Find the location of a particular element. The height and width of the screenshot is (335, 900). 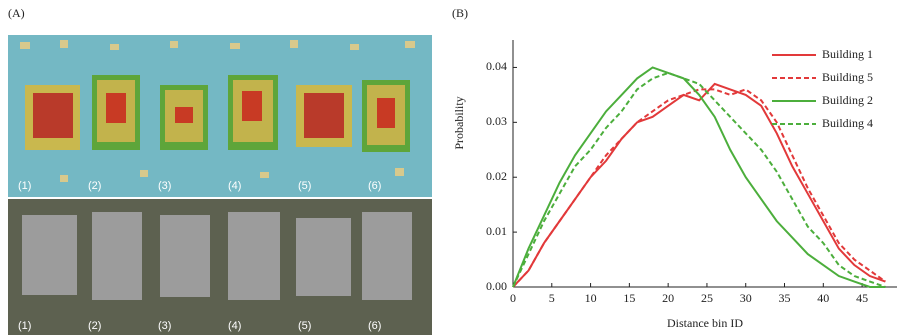

legend-label: Building 4 is located at coordinates (847, 123).